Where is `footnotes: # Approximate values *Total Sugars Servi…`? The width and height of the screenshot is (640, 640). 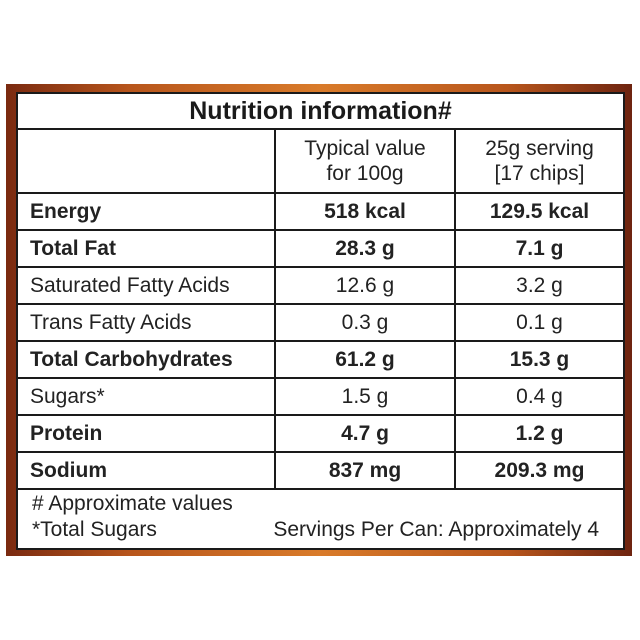 footnotes: # Approximate values *Total Sugars Servi… is located at coordinates (320, 518).